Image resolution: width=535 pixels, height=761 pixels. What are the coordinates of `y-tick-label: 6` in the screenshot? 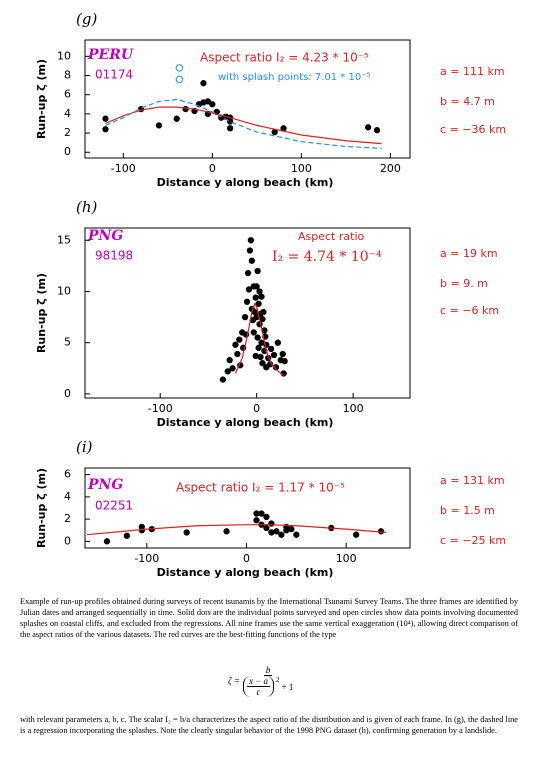 It's located at (67, 94).